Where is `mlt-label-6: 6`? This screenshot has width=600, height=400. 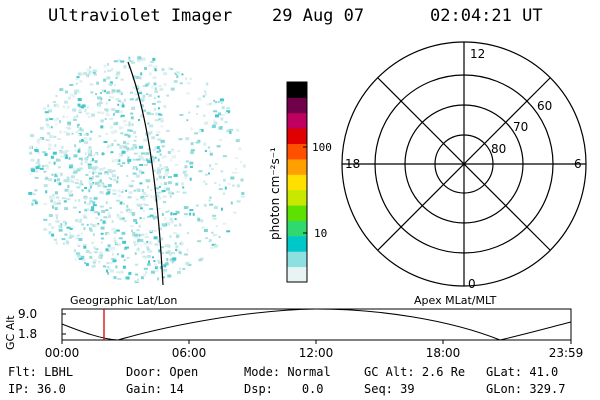 mlt-label-6: 6 is located at coordinates (578, 164).